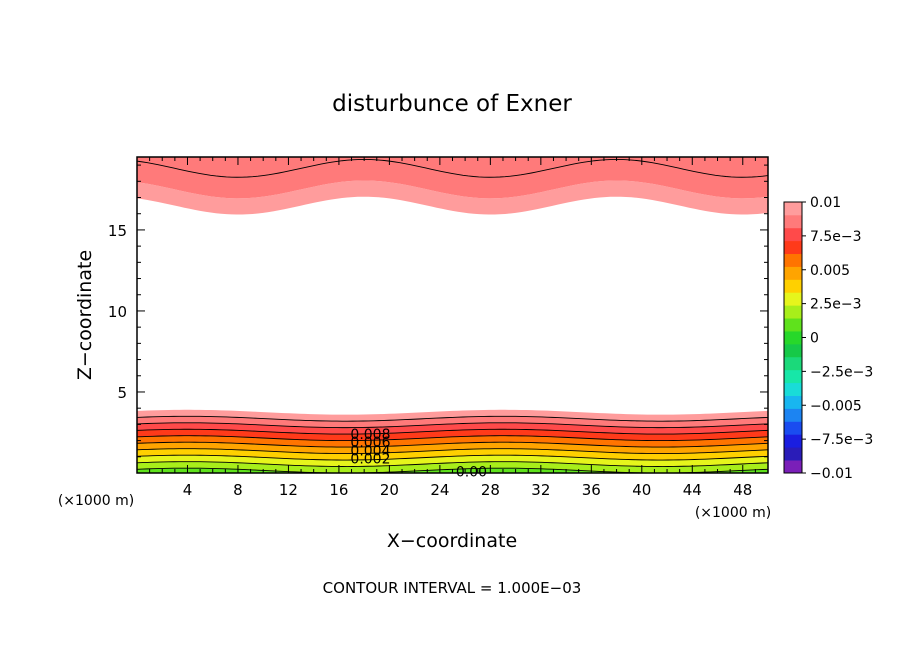 This screenshot has height=654, width=904. What do you see at coordinates (836, 237) in the screenshot?
I see `colorbar-tick-label: 7.5e−3` at bounding box center [836, 237].